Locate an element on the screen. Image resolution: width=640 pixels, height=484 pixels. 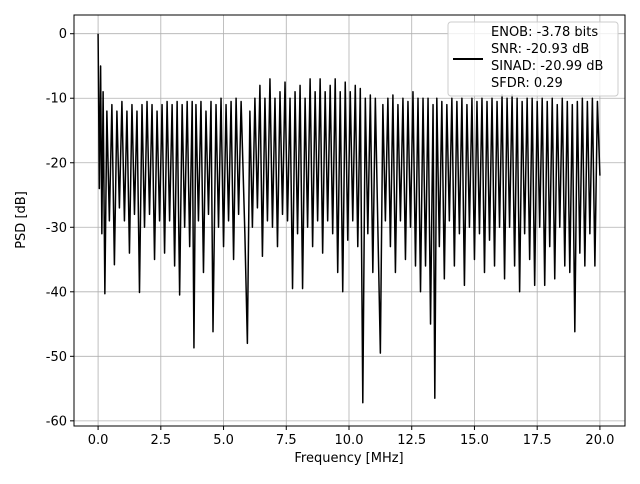
x-tick-label: 20.0 is located at coordinates (599, 440).